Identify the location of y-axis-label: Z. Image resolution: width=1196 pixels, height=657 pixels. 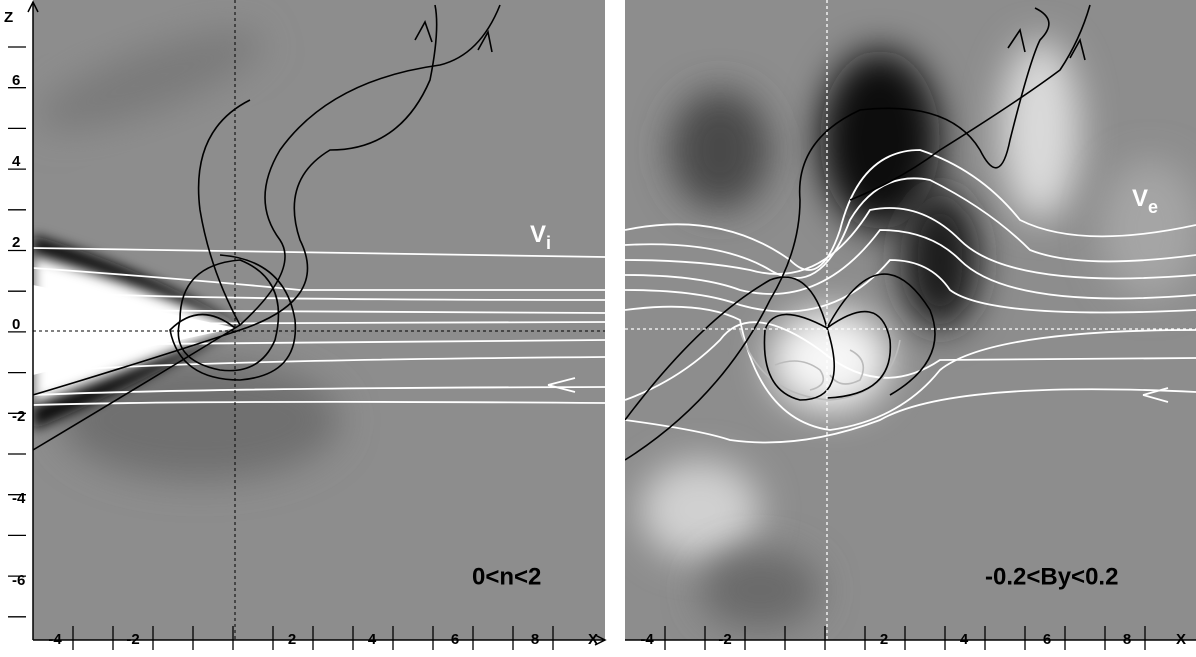
(8, 17).